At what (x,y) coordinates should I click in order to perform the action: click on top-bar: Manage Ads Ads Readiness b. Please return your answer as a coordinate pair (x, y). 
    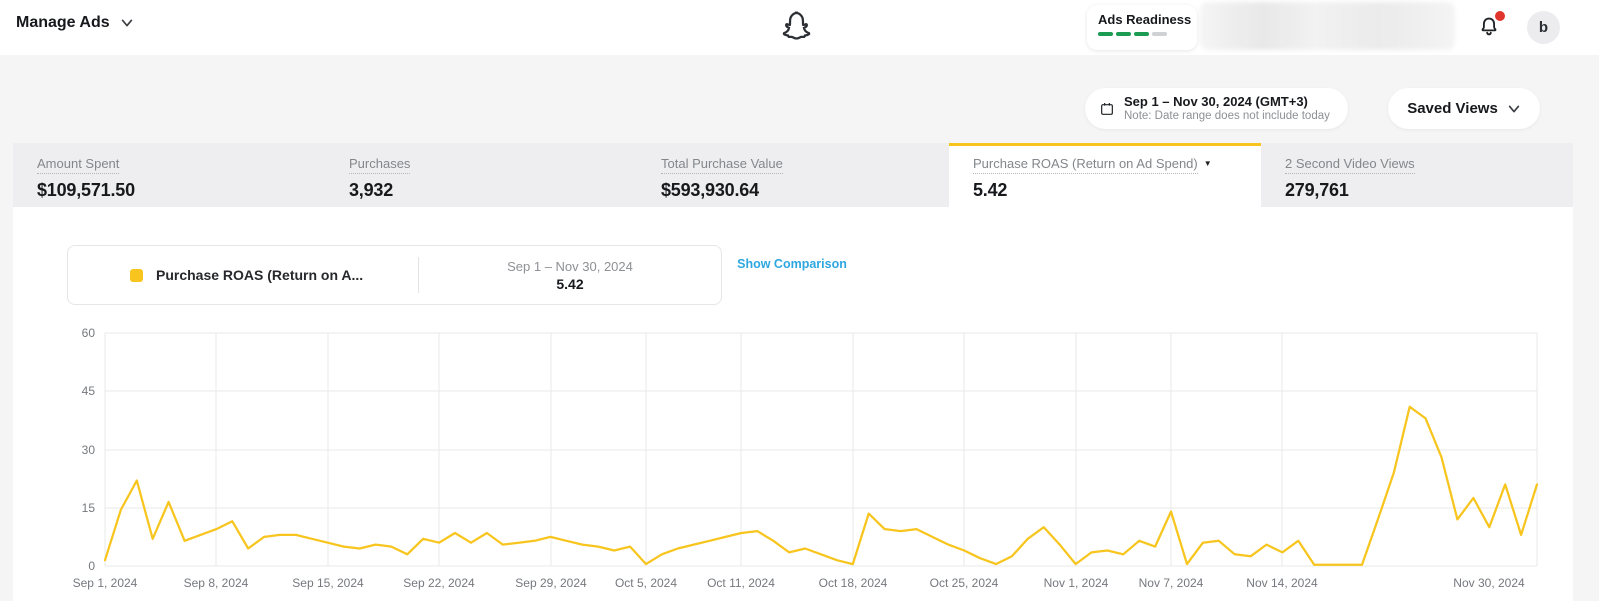
    Looking at the image, I should click on (799, 27).